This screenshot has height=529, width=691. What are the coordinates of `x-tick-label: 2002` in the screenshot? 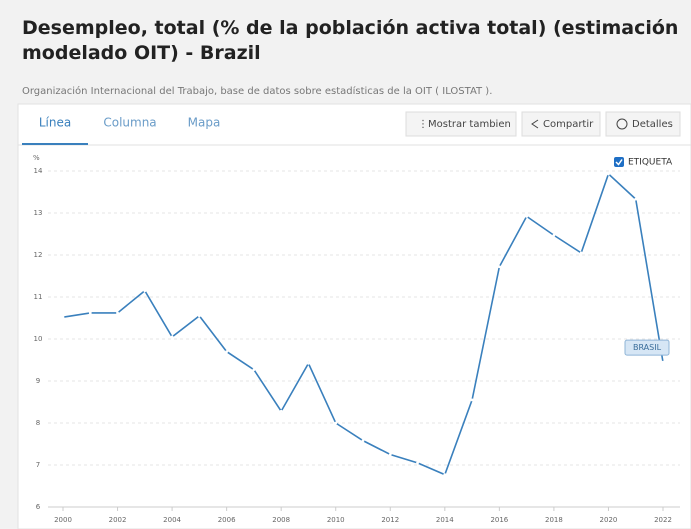 It's located at (118, 520).